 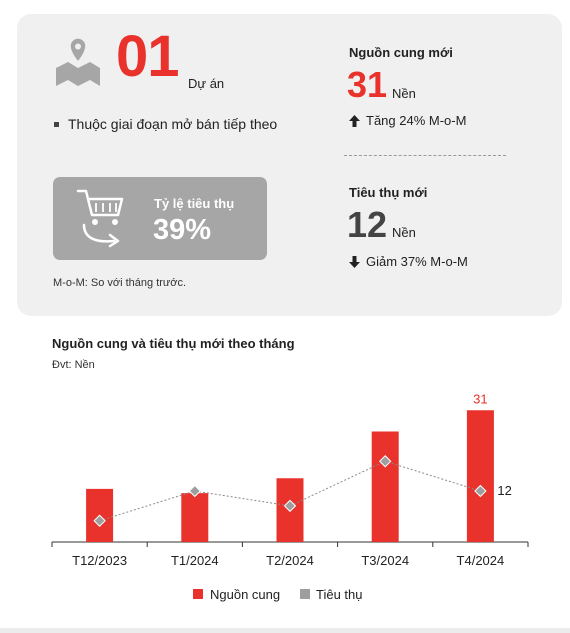 I want to click on bullet-icon, so click(x=56, y=124).